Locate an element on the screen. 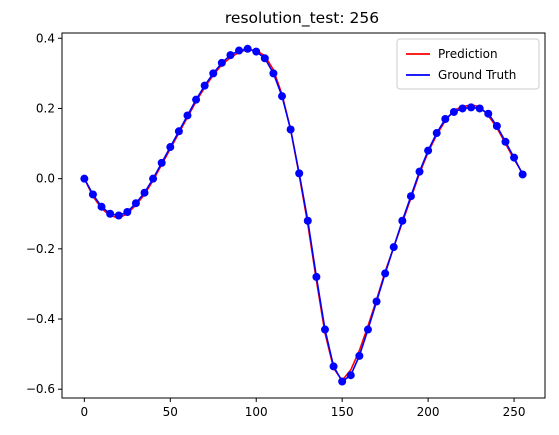 This screenshot has width=559, height=435. x-tick-label: 200 is located at coordinates (428, 412).